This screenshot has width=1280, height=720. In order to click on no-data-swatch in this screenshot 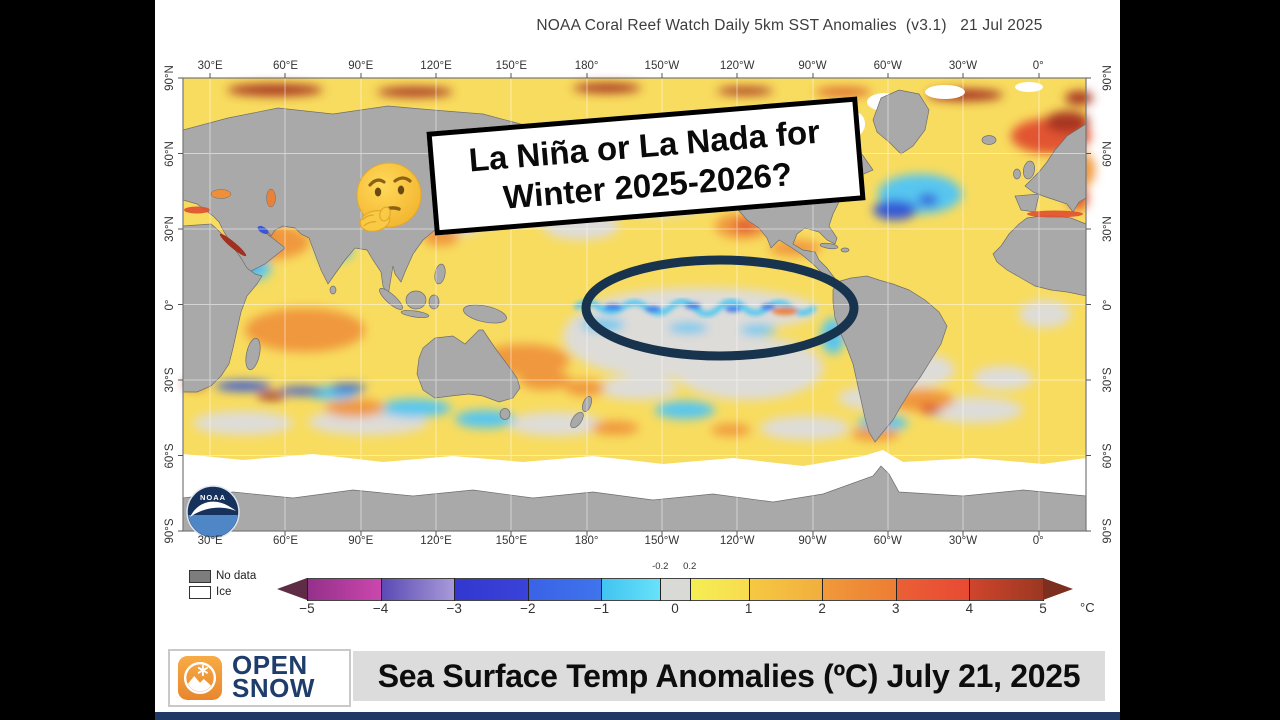, I will do `click(200, 576)`.